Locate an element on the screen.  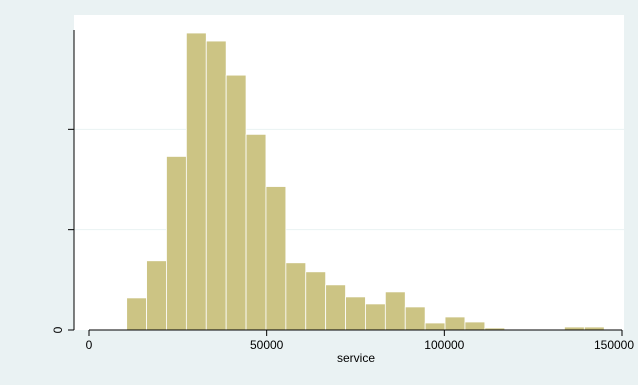
x-tick-label: 100000 is located at coordinates (444, 345).